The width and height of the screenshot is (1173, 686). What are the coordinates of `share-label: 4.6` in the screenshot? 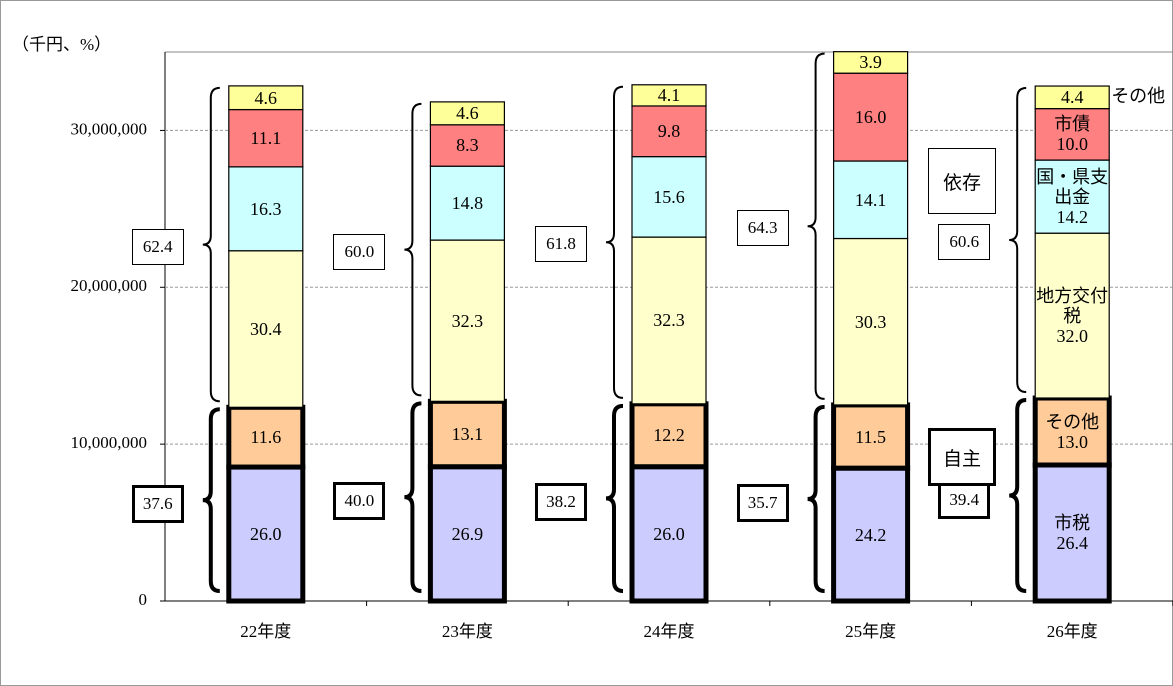 It's located at (467, 113).